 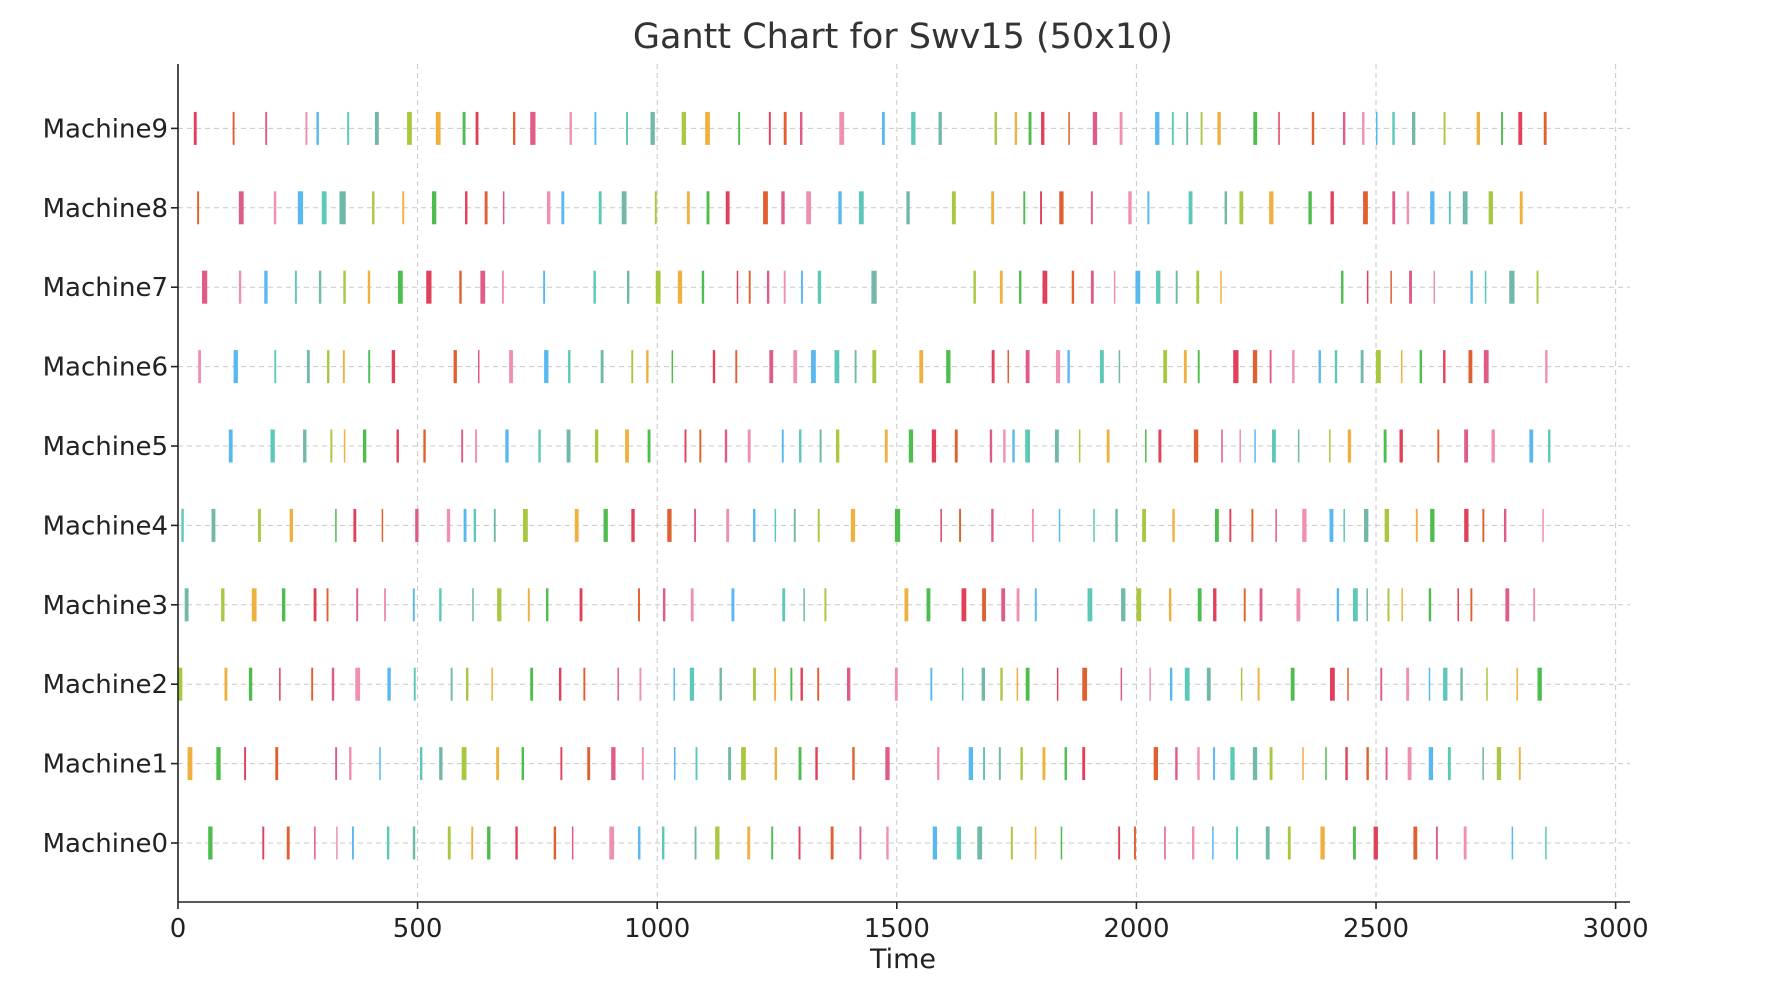 I want to click on x-ticks: 0 500 1000 1500 2000 2500 3000, so click(x=909, y=923).